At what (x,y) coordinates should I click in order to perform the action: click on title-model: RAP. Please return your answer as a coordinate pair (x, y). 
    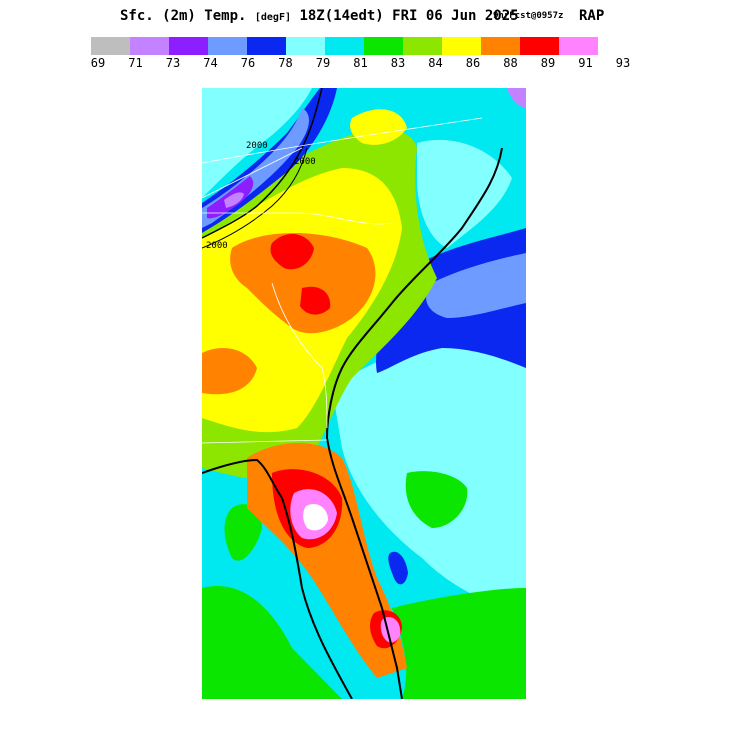
    Looking at the image, I should click on (592, 16).